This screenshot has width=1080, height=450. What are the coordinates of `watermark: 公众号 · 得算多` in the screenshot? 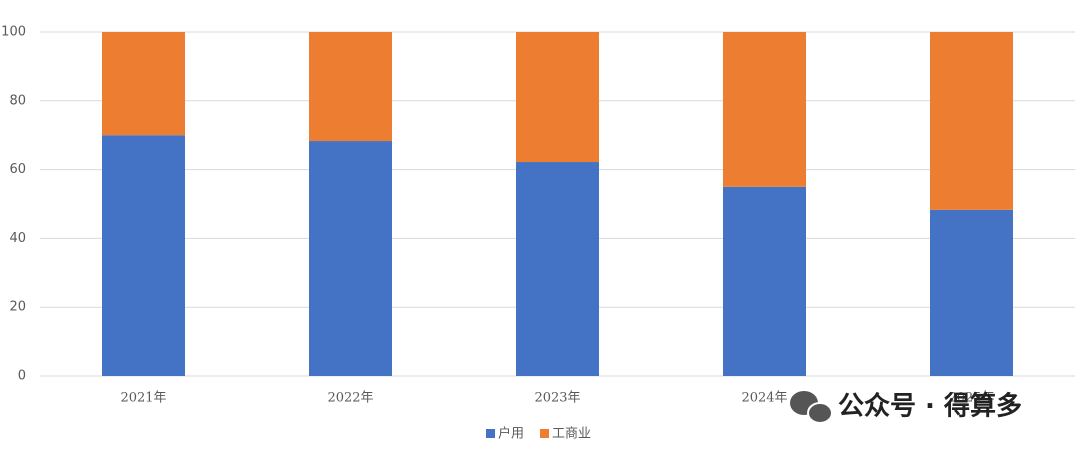 It's located at (930, 406).